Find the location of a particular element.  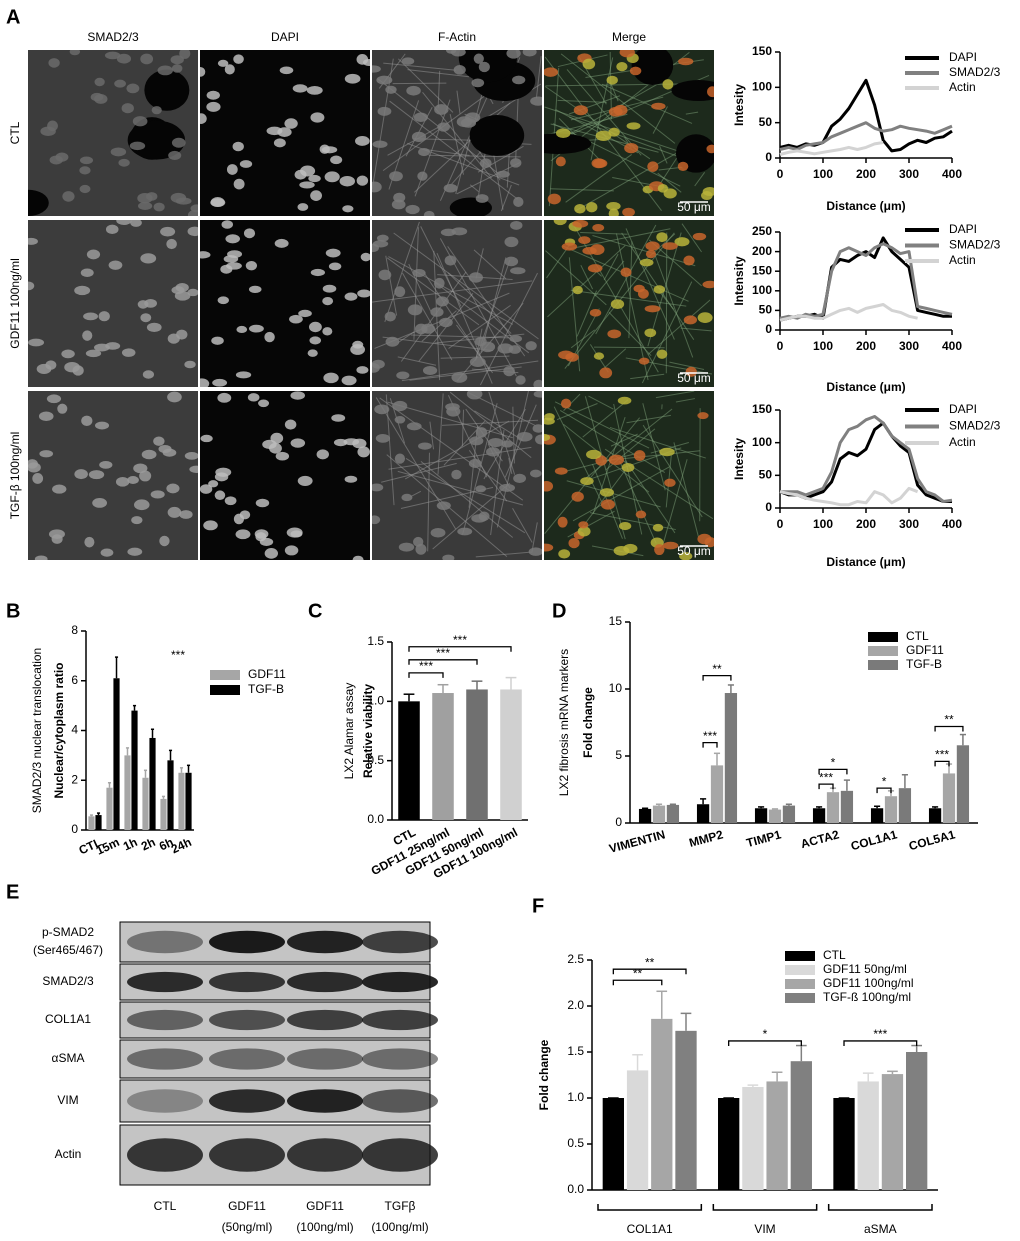

y-tick-label: 0.0 is located at coordinates (575, 1189).